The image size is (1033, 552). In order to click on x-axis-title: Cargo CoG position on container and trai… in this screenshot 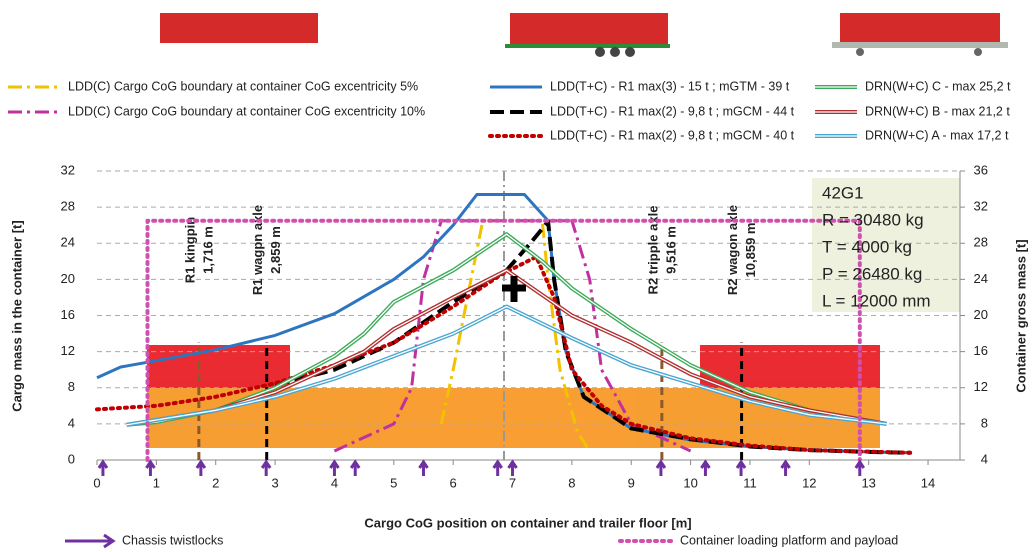, I will do `click(527, 522)`.